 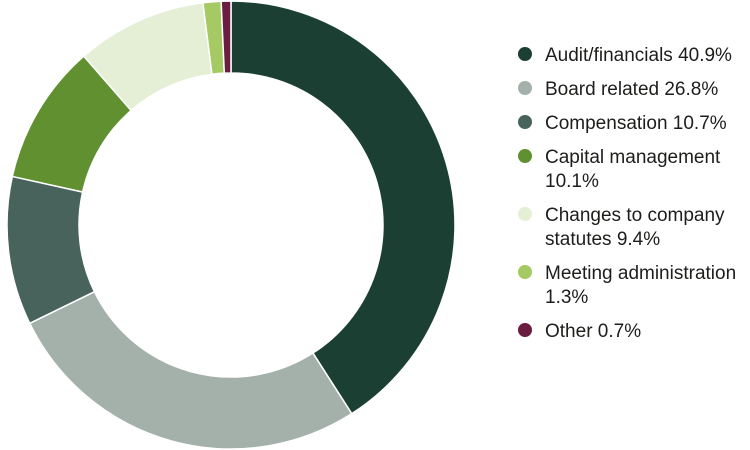 What do you see at coordinates (633, 169) in the screenshot?
I see `legend-label: Capital management 10.1%` at bounding box center [633, 169].